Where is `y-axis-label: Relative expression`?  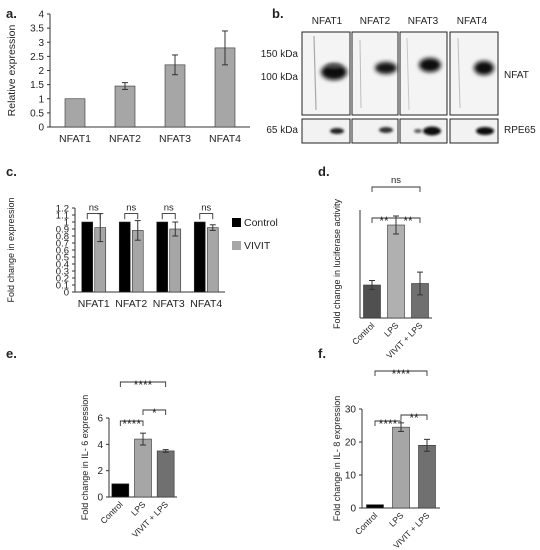
y-axis-label: Relative expression is located at coordinates (12, 71).